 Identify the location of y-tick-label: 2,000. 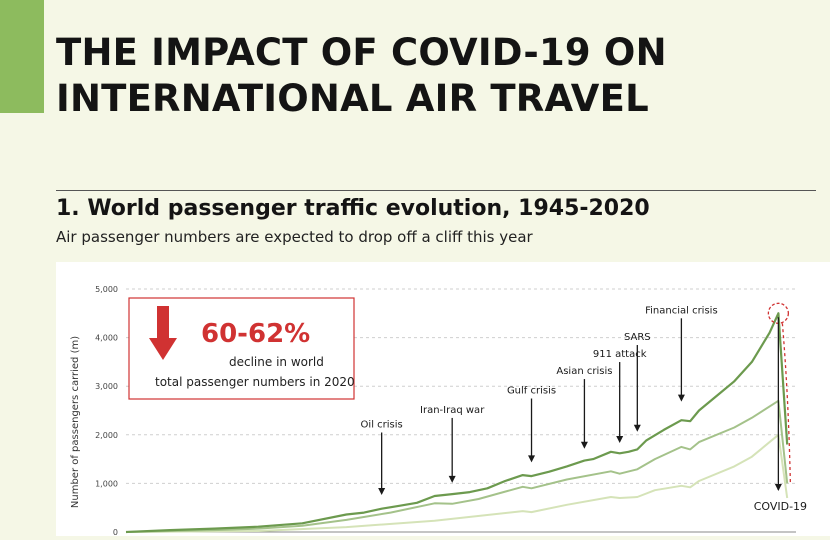
(106, 435).